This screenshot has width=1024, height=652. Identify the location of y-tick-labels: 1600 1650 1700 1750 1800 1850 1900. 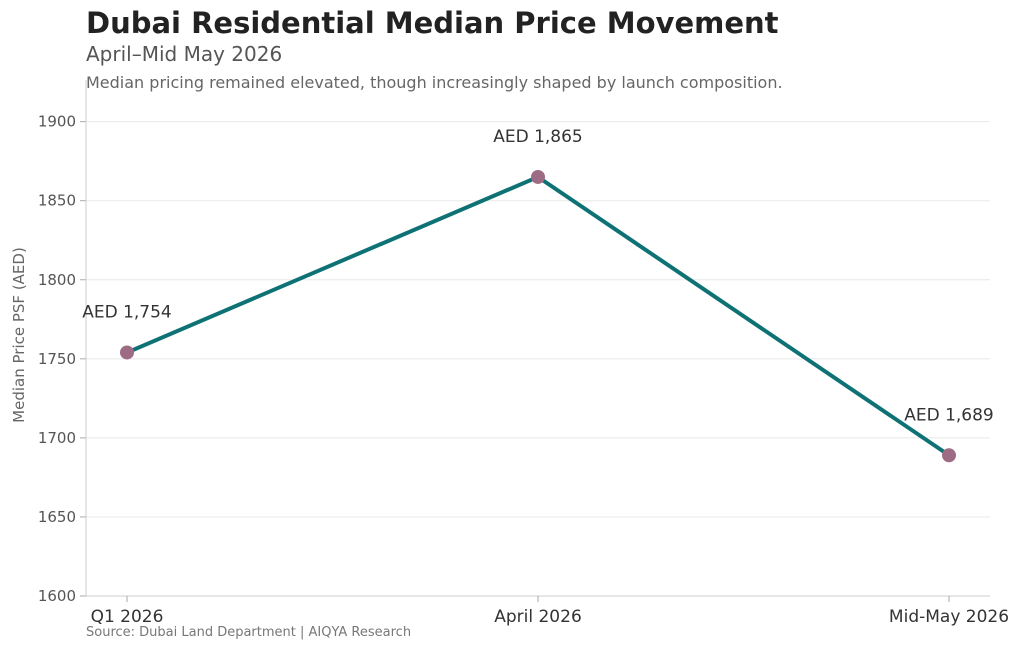
(57, 359).